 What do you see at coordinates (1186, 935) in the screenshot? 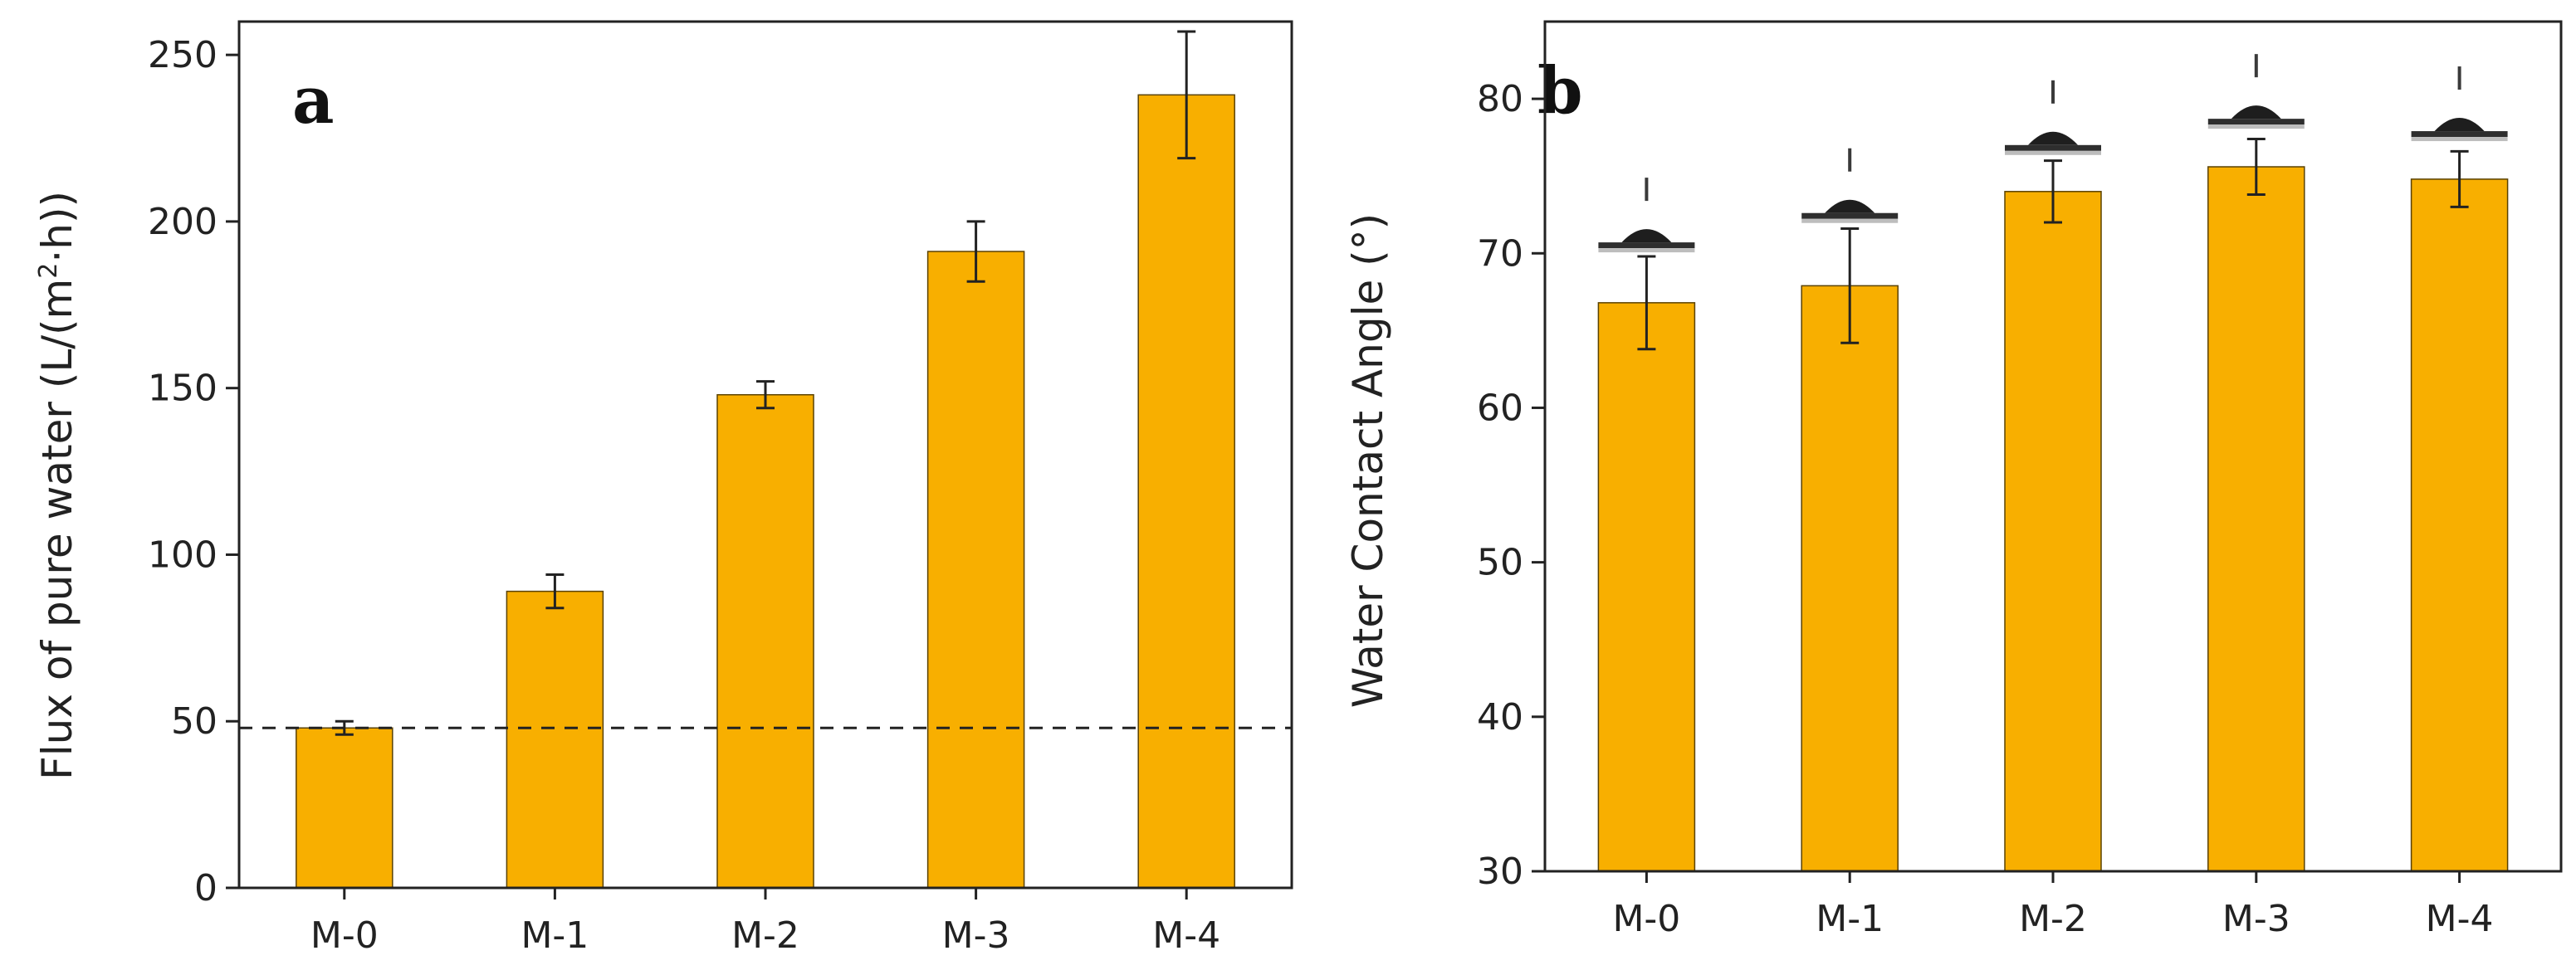
I see `panel-a-x-tick-label: M-4` at bounding box center [1186, 935].